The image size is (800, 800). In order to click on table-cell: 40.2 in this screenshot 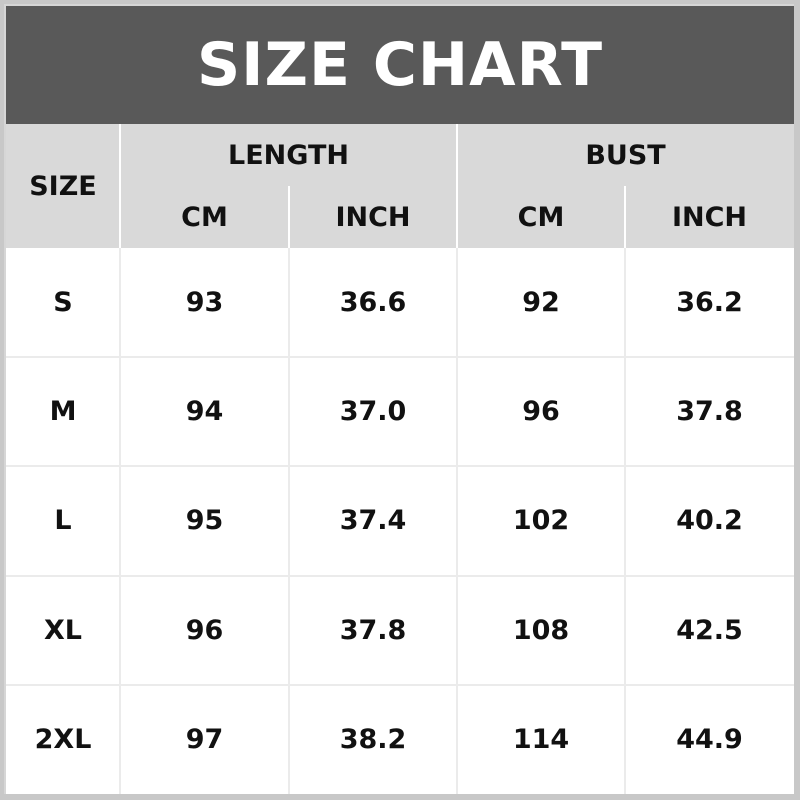, I will do `click(709, 521)`.